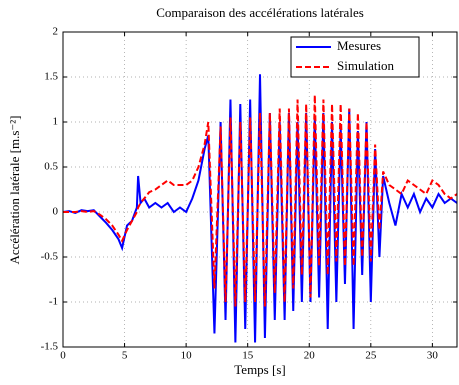 The height and width of the screenshot is (385, 459). What do you see at coordinates (56, 32) in the screenshot?
I see `y-tick-label: 2` at bounding box center [56, 32].